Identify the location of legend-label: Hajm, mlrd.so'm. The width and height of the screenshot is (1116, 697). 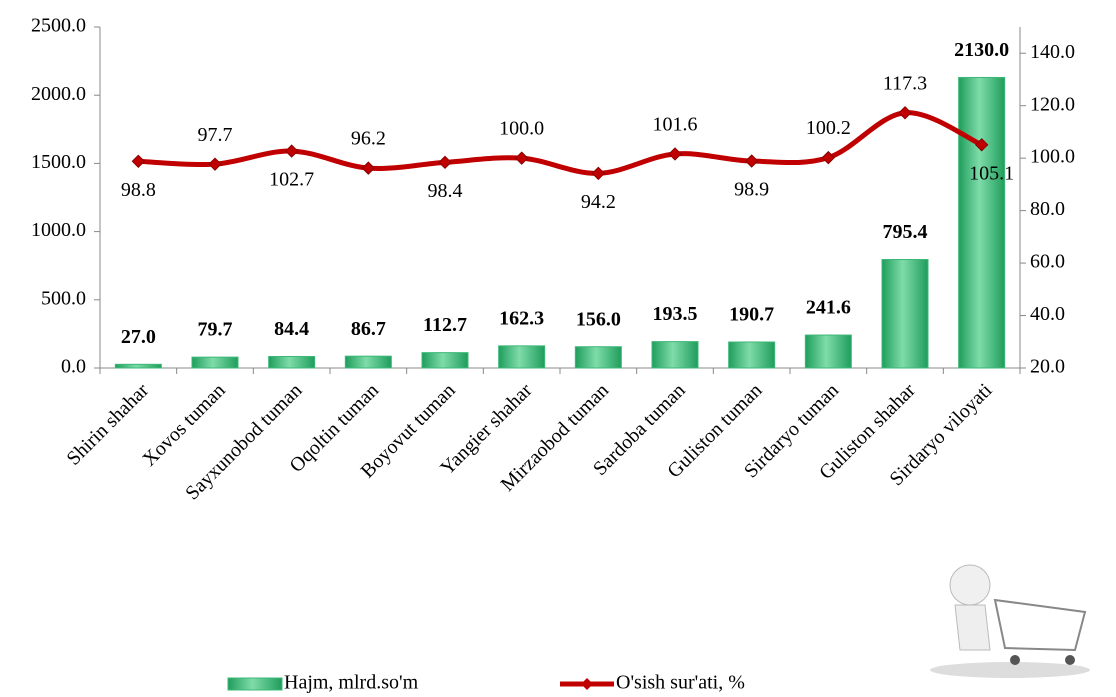
(351, 683).